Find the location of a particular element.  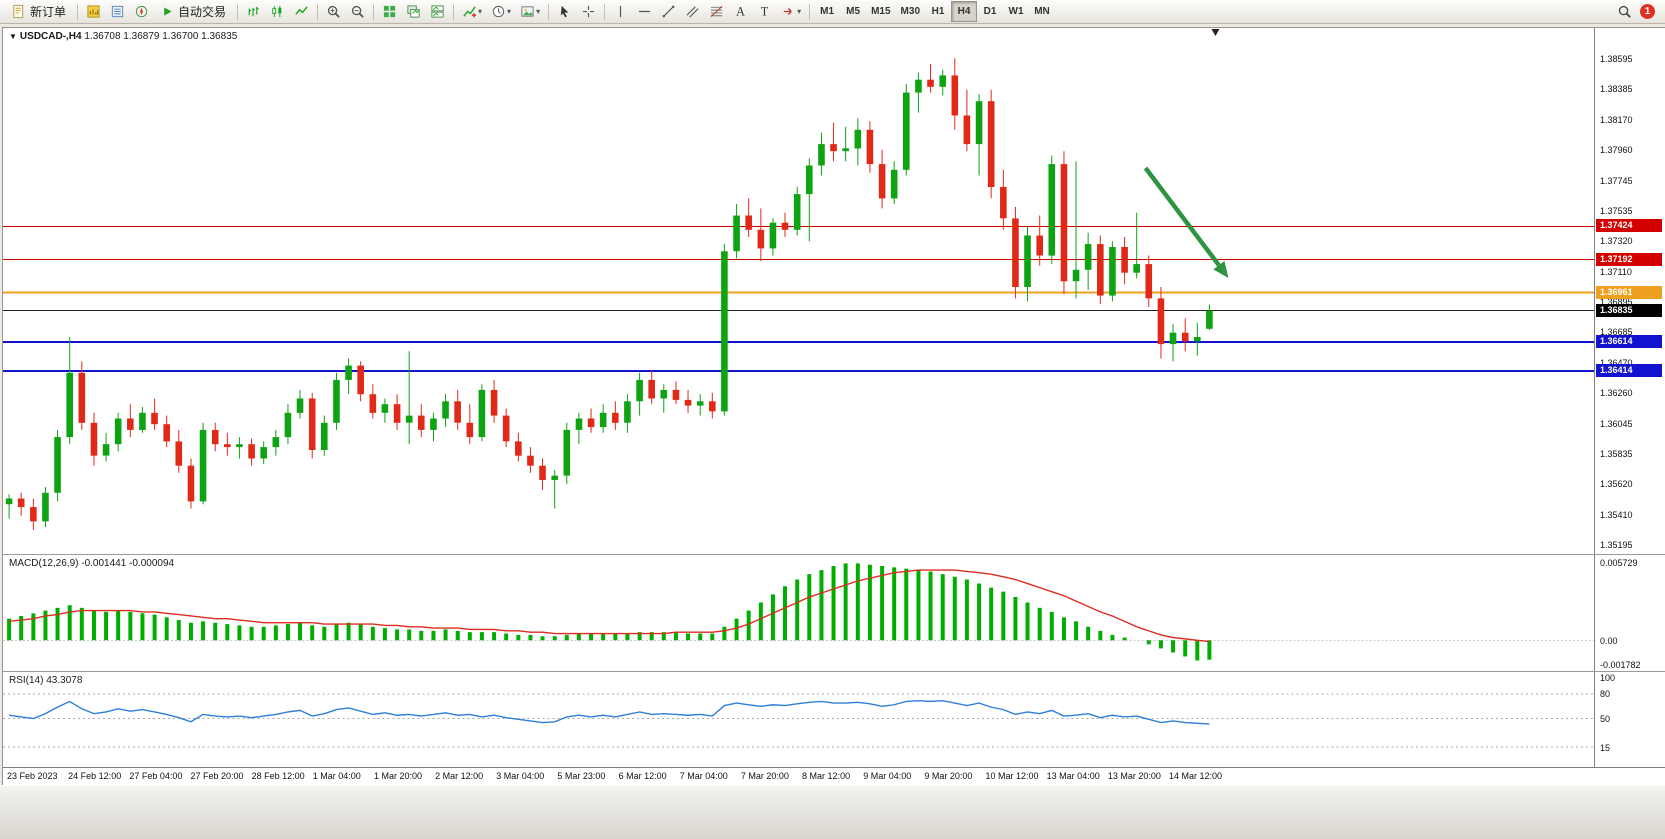

fibonacci-icon is located at coordinates (716, 11).